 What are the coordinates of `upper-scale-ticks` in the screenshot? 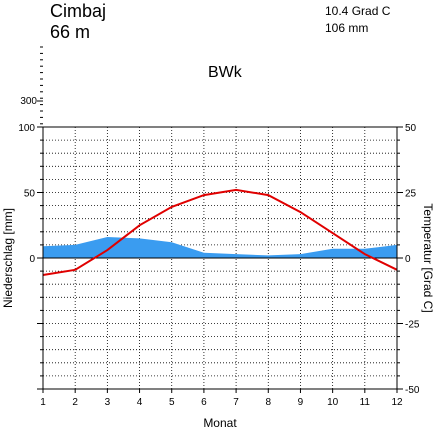 It's located at (40, 85).